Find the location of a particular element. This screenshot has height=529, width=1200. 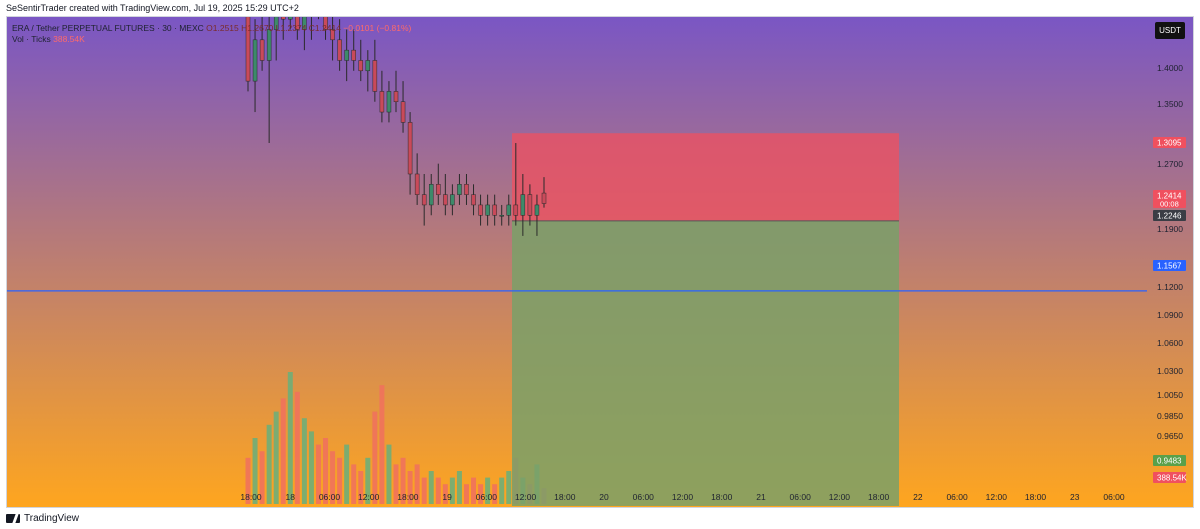

price-tick-label: 1.0600 is located at coordinates (1170, 343).